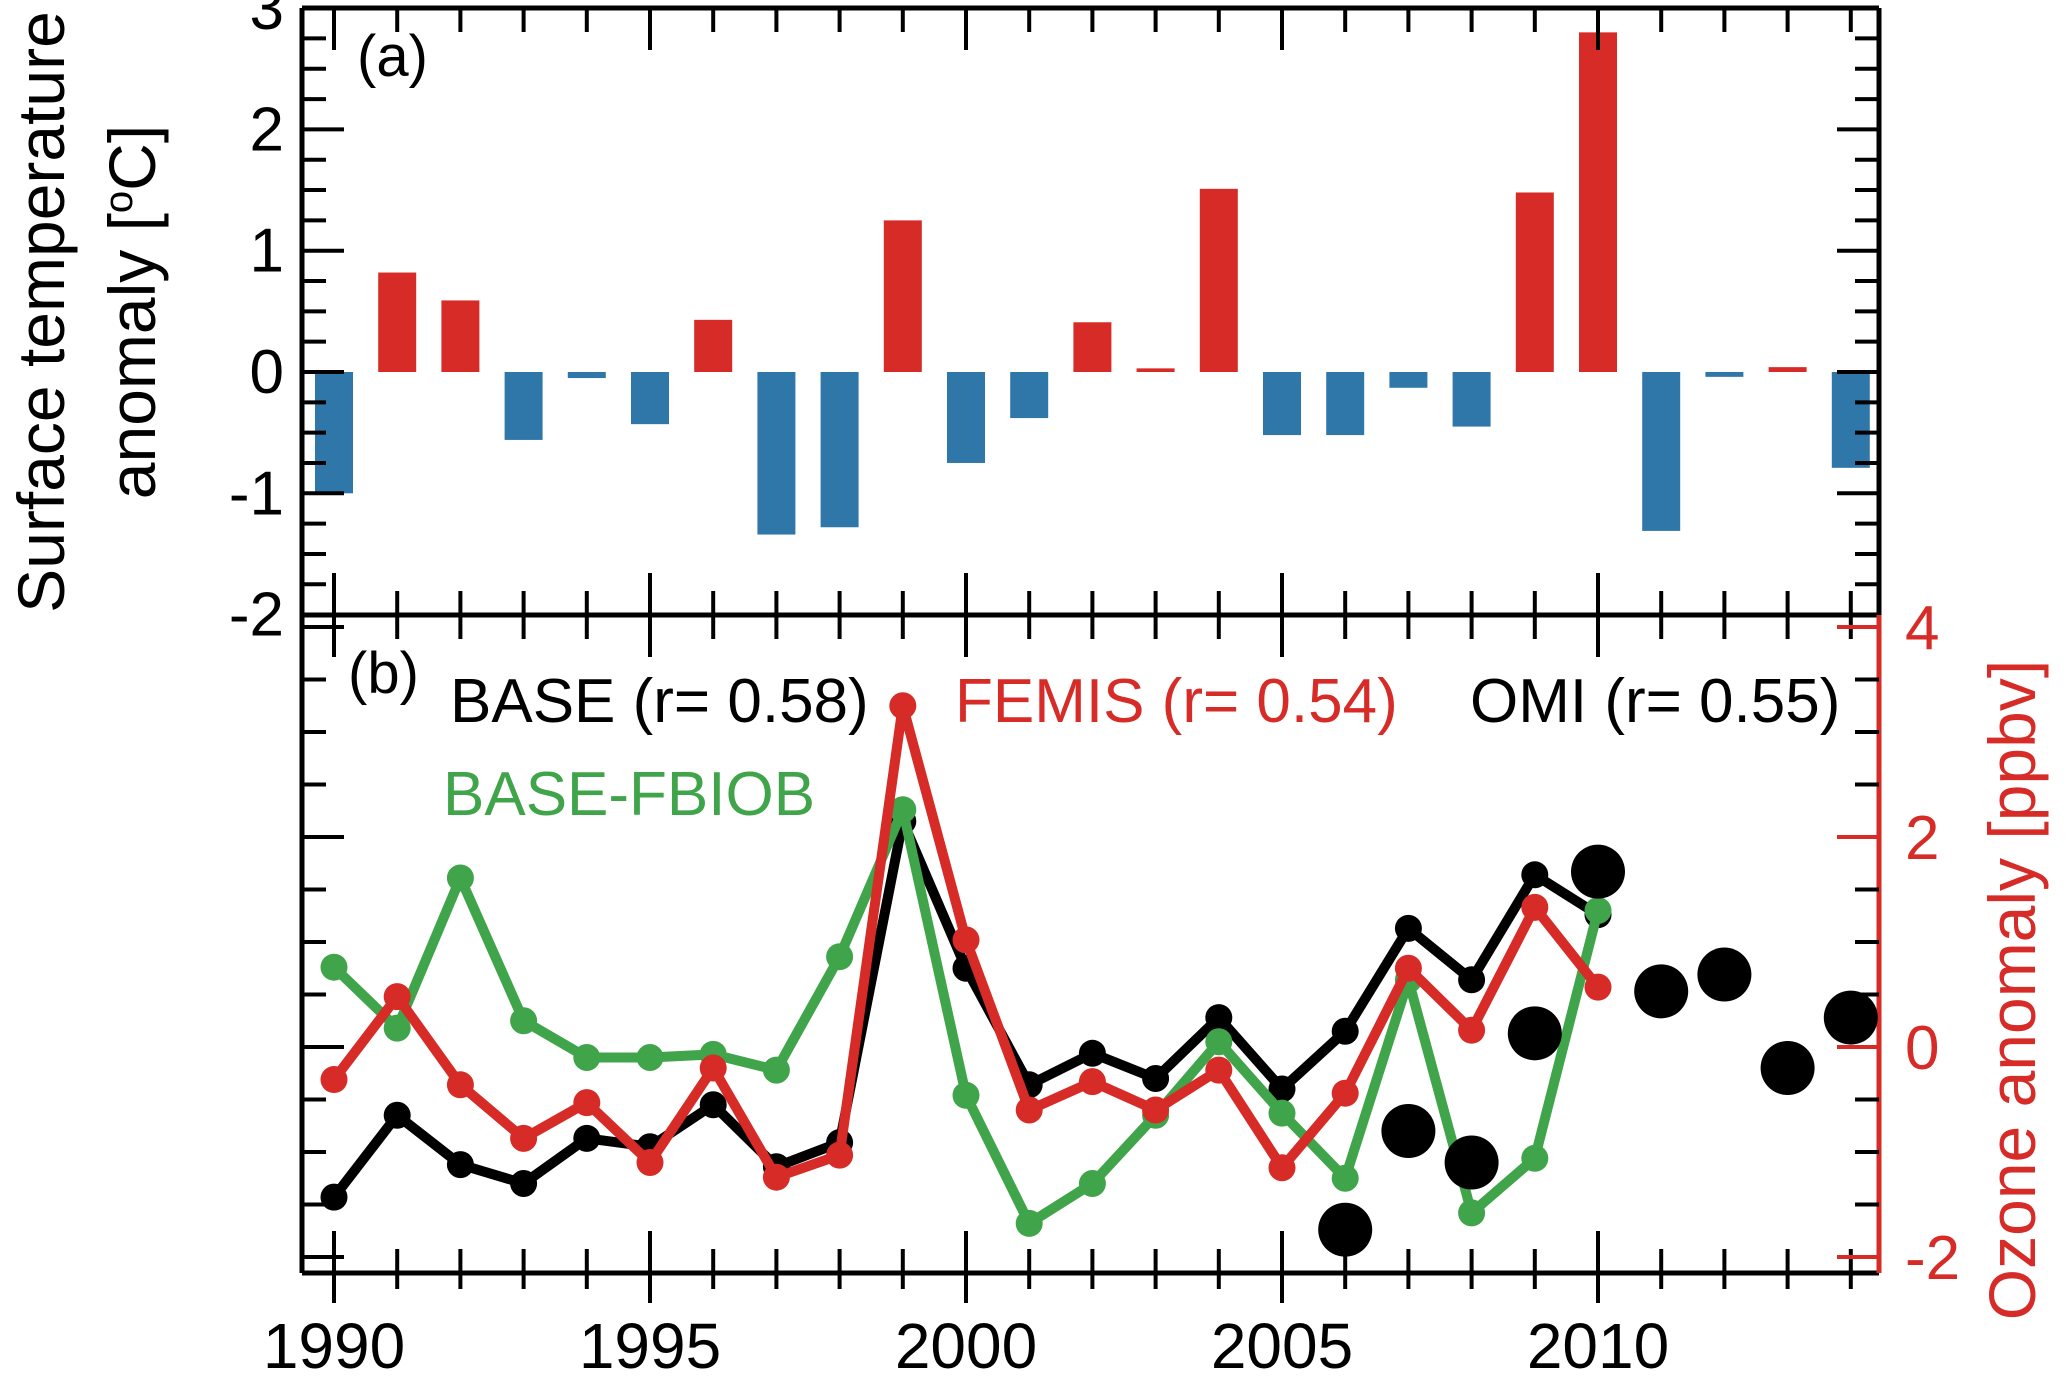 The width and height of the screenshot is (2067, 1389). What do you see at coordinates (1598, 910) in the screenshot?
I see `point-base-fbiob-2010` at bounding box center [1598, 910].